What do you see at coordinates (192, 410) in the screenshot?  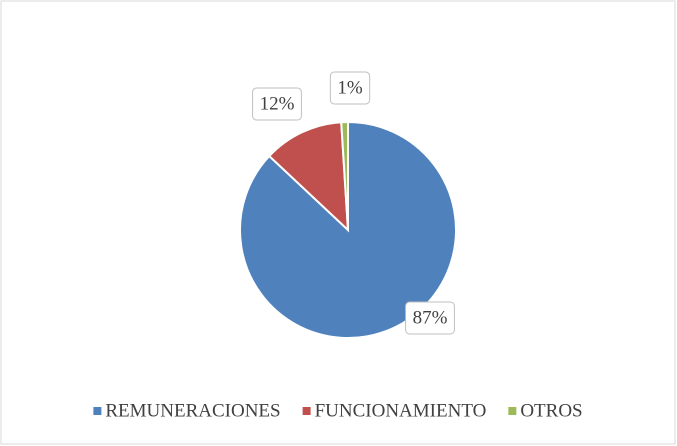 I see `legend-label: REMUNERACIONES` at bounding box center [192, 410].